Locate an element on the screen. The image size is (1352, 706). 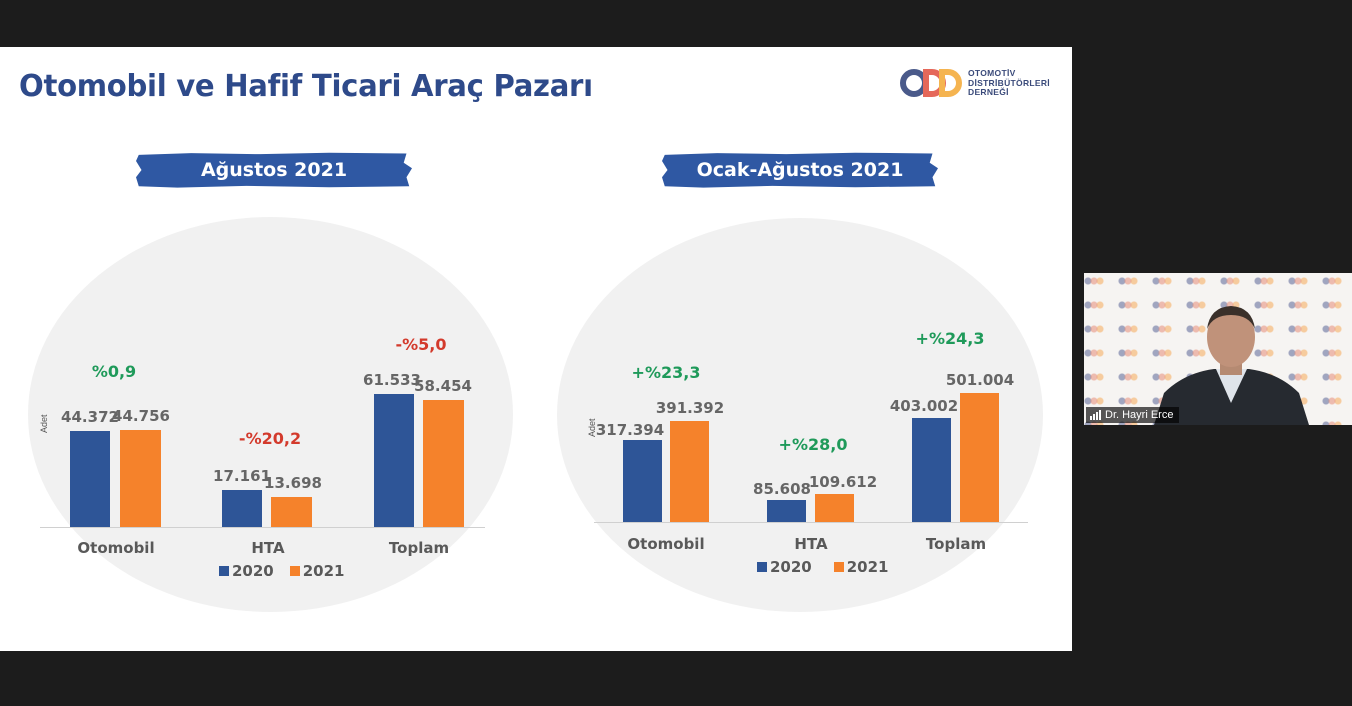
value-label: 44.372 is located at coordinates (90, 417).